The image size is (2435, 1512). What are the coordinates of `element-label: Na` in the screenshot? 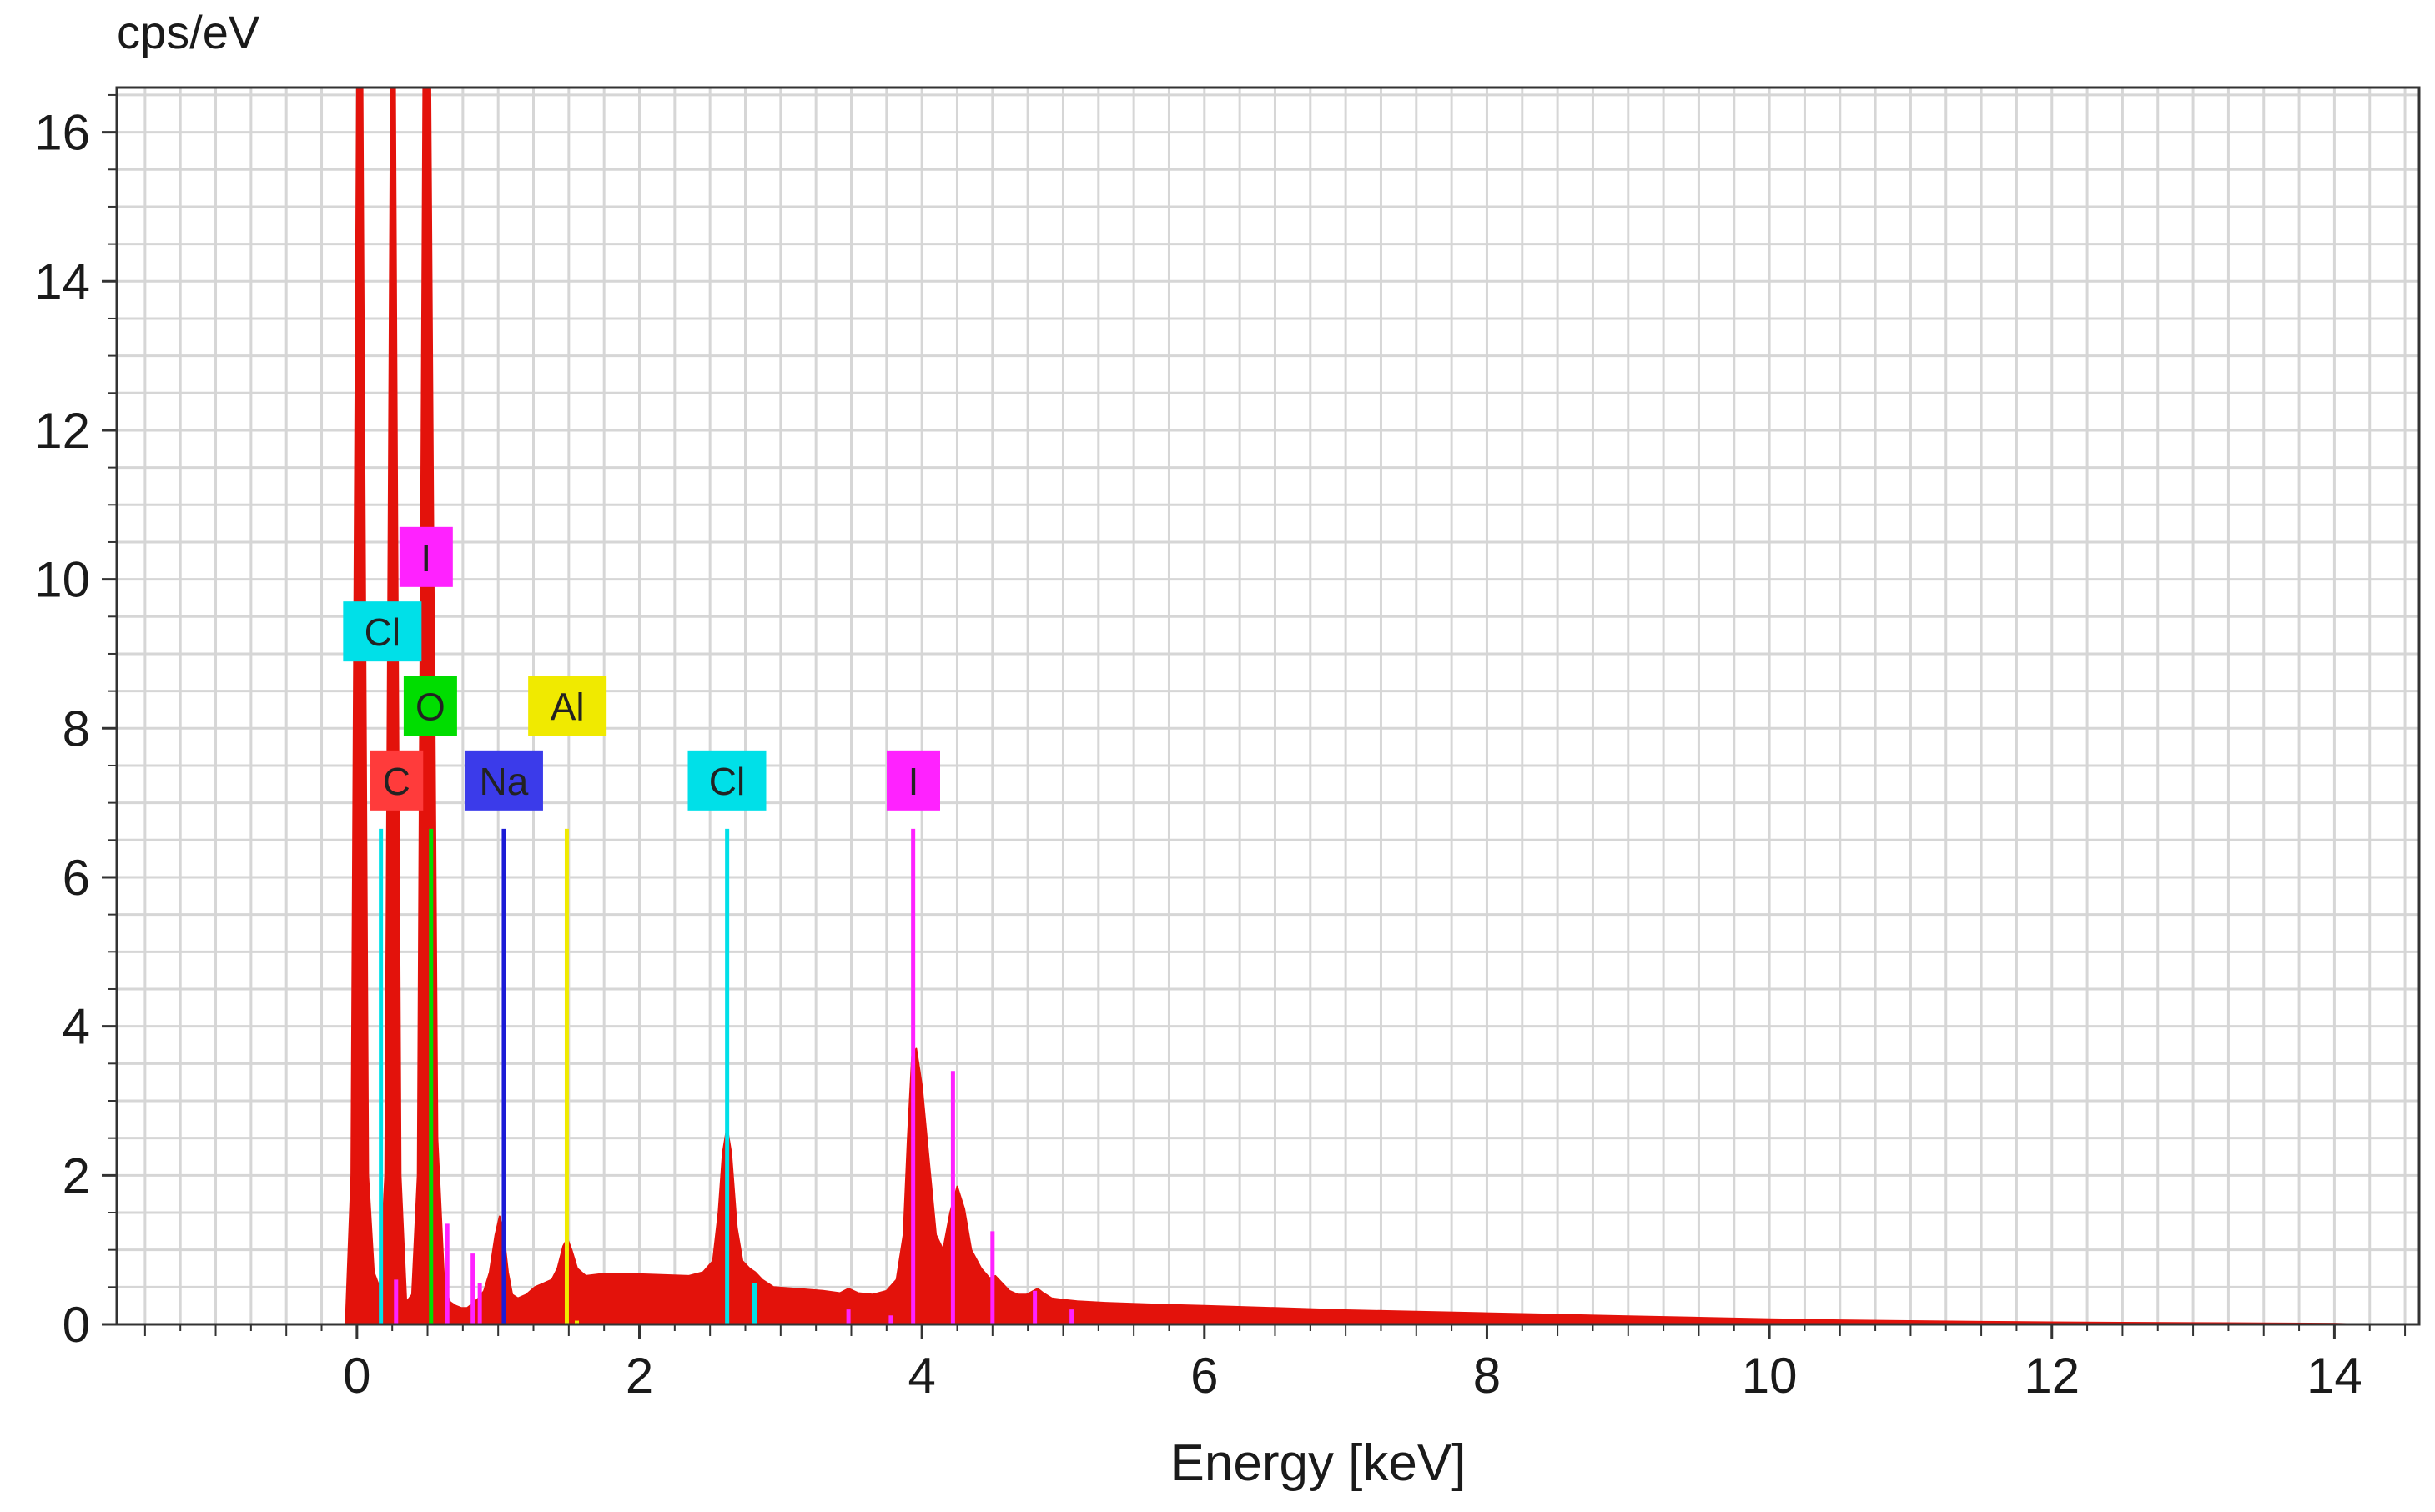 It's located at (504, 782).